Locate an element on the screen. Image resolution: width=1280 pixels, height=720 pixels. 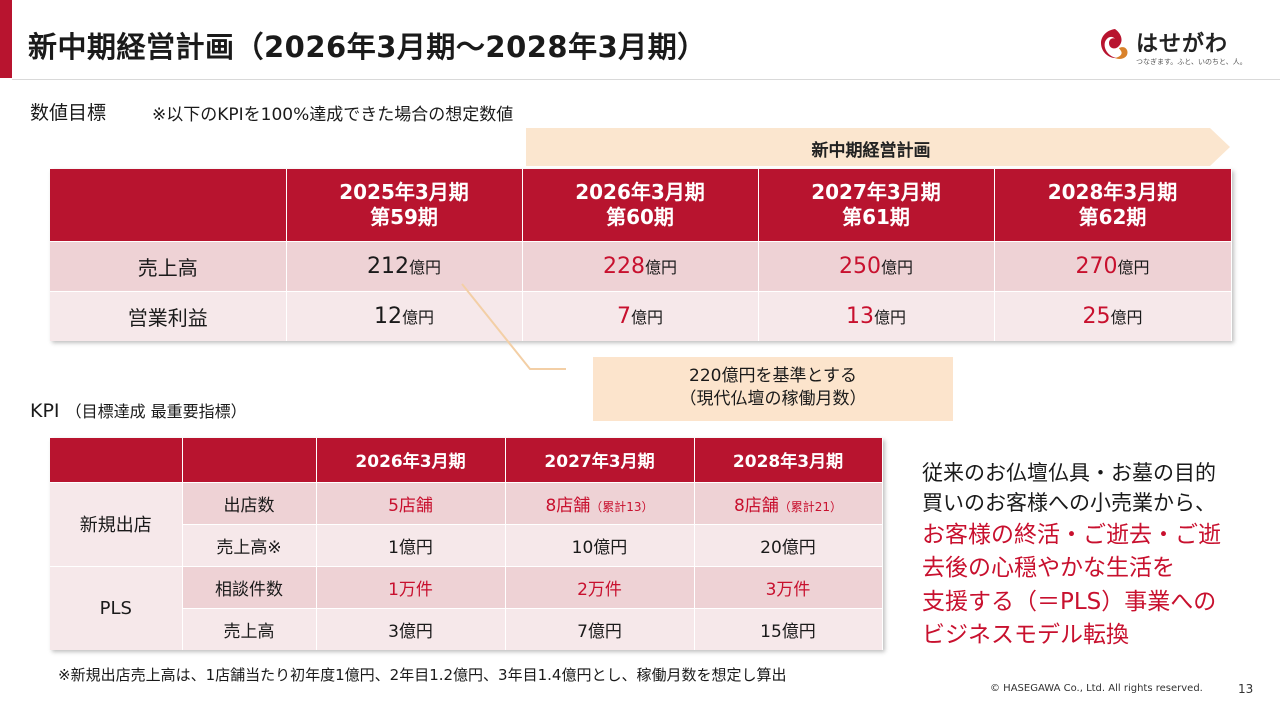
table-row: PLS 相談件数 1万件 2万件 3万件 is located at coordinates (466, 607).